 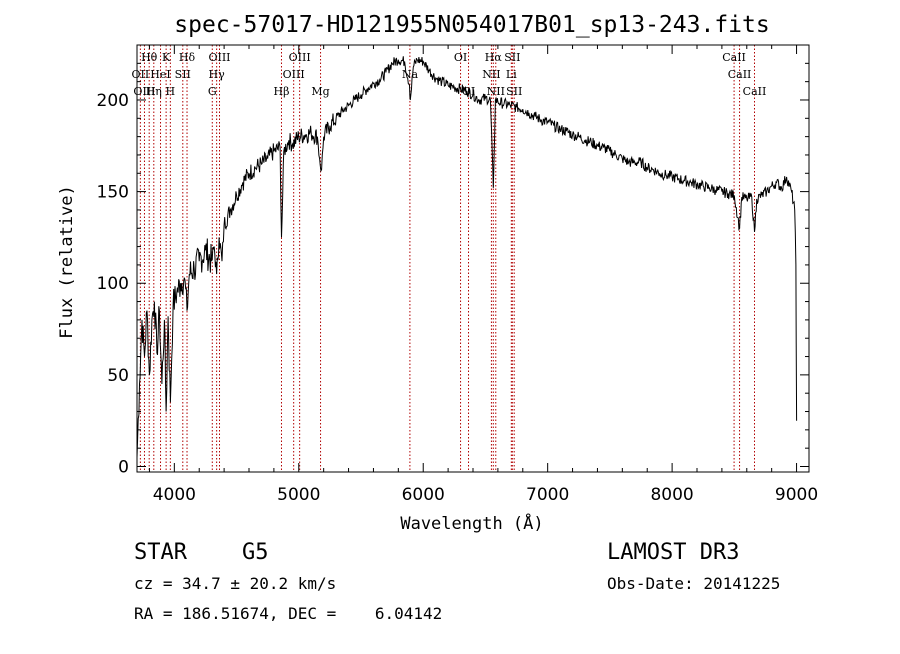 What do you see at coordinates (671, 495) in the screenshot?
I see `x-tick-label: 8000` at bounding box center [671, 495].